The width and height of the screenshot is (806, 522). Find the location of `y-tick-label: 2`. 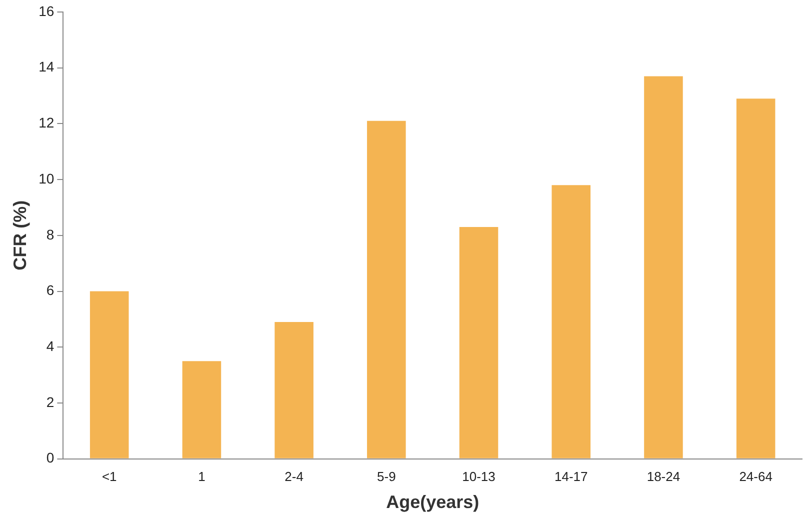

y-tick-label: 2 is located at coordinates (50, 402).